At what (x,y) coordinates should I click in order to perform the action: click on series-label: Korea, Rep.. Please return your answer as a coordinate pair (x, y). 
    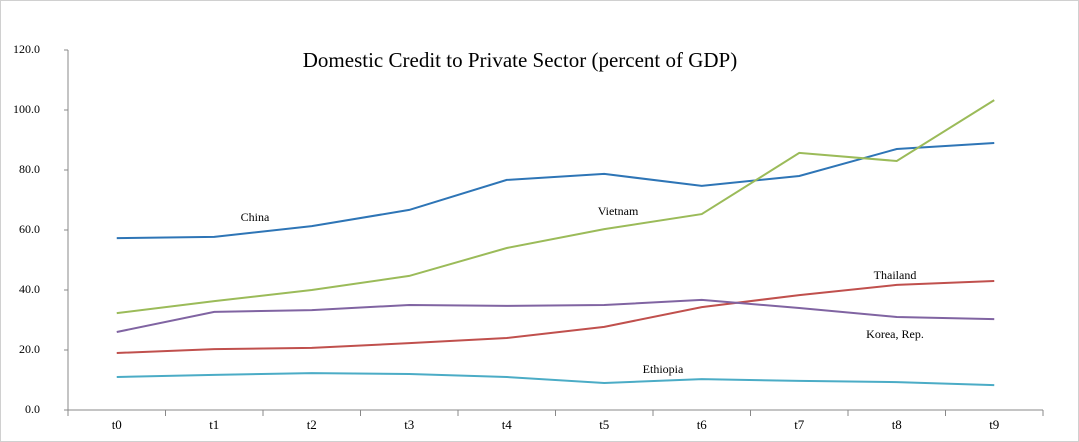
    Looking at the image, I should click on (895, 334).